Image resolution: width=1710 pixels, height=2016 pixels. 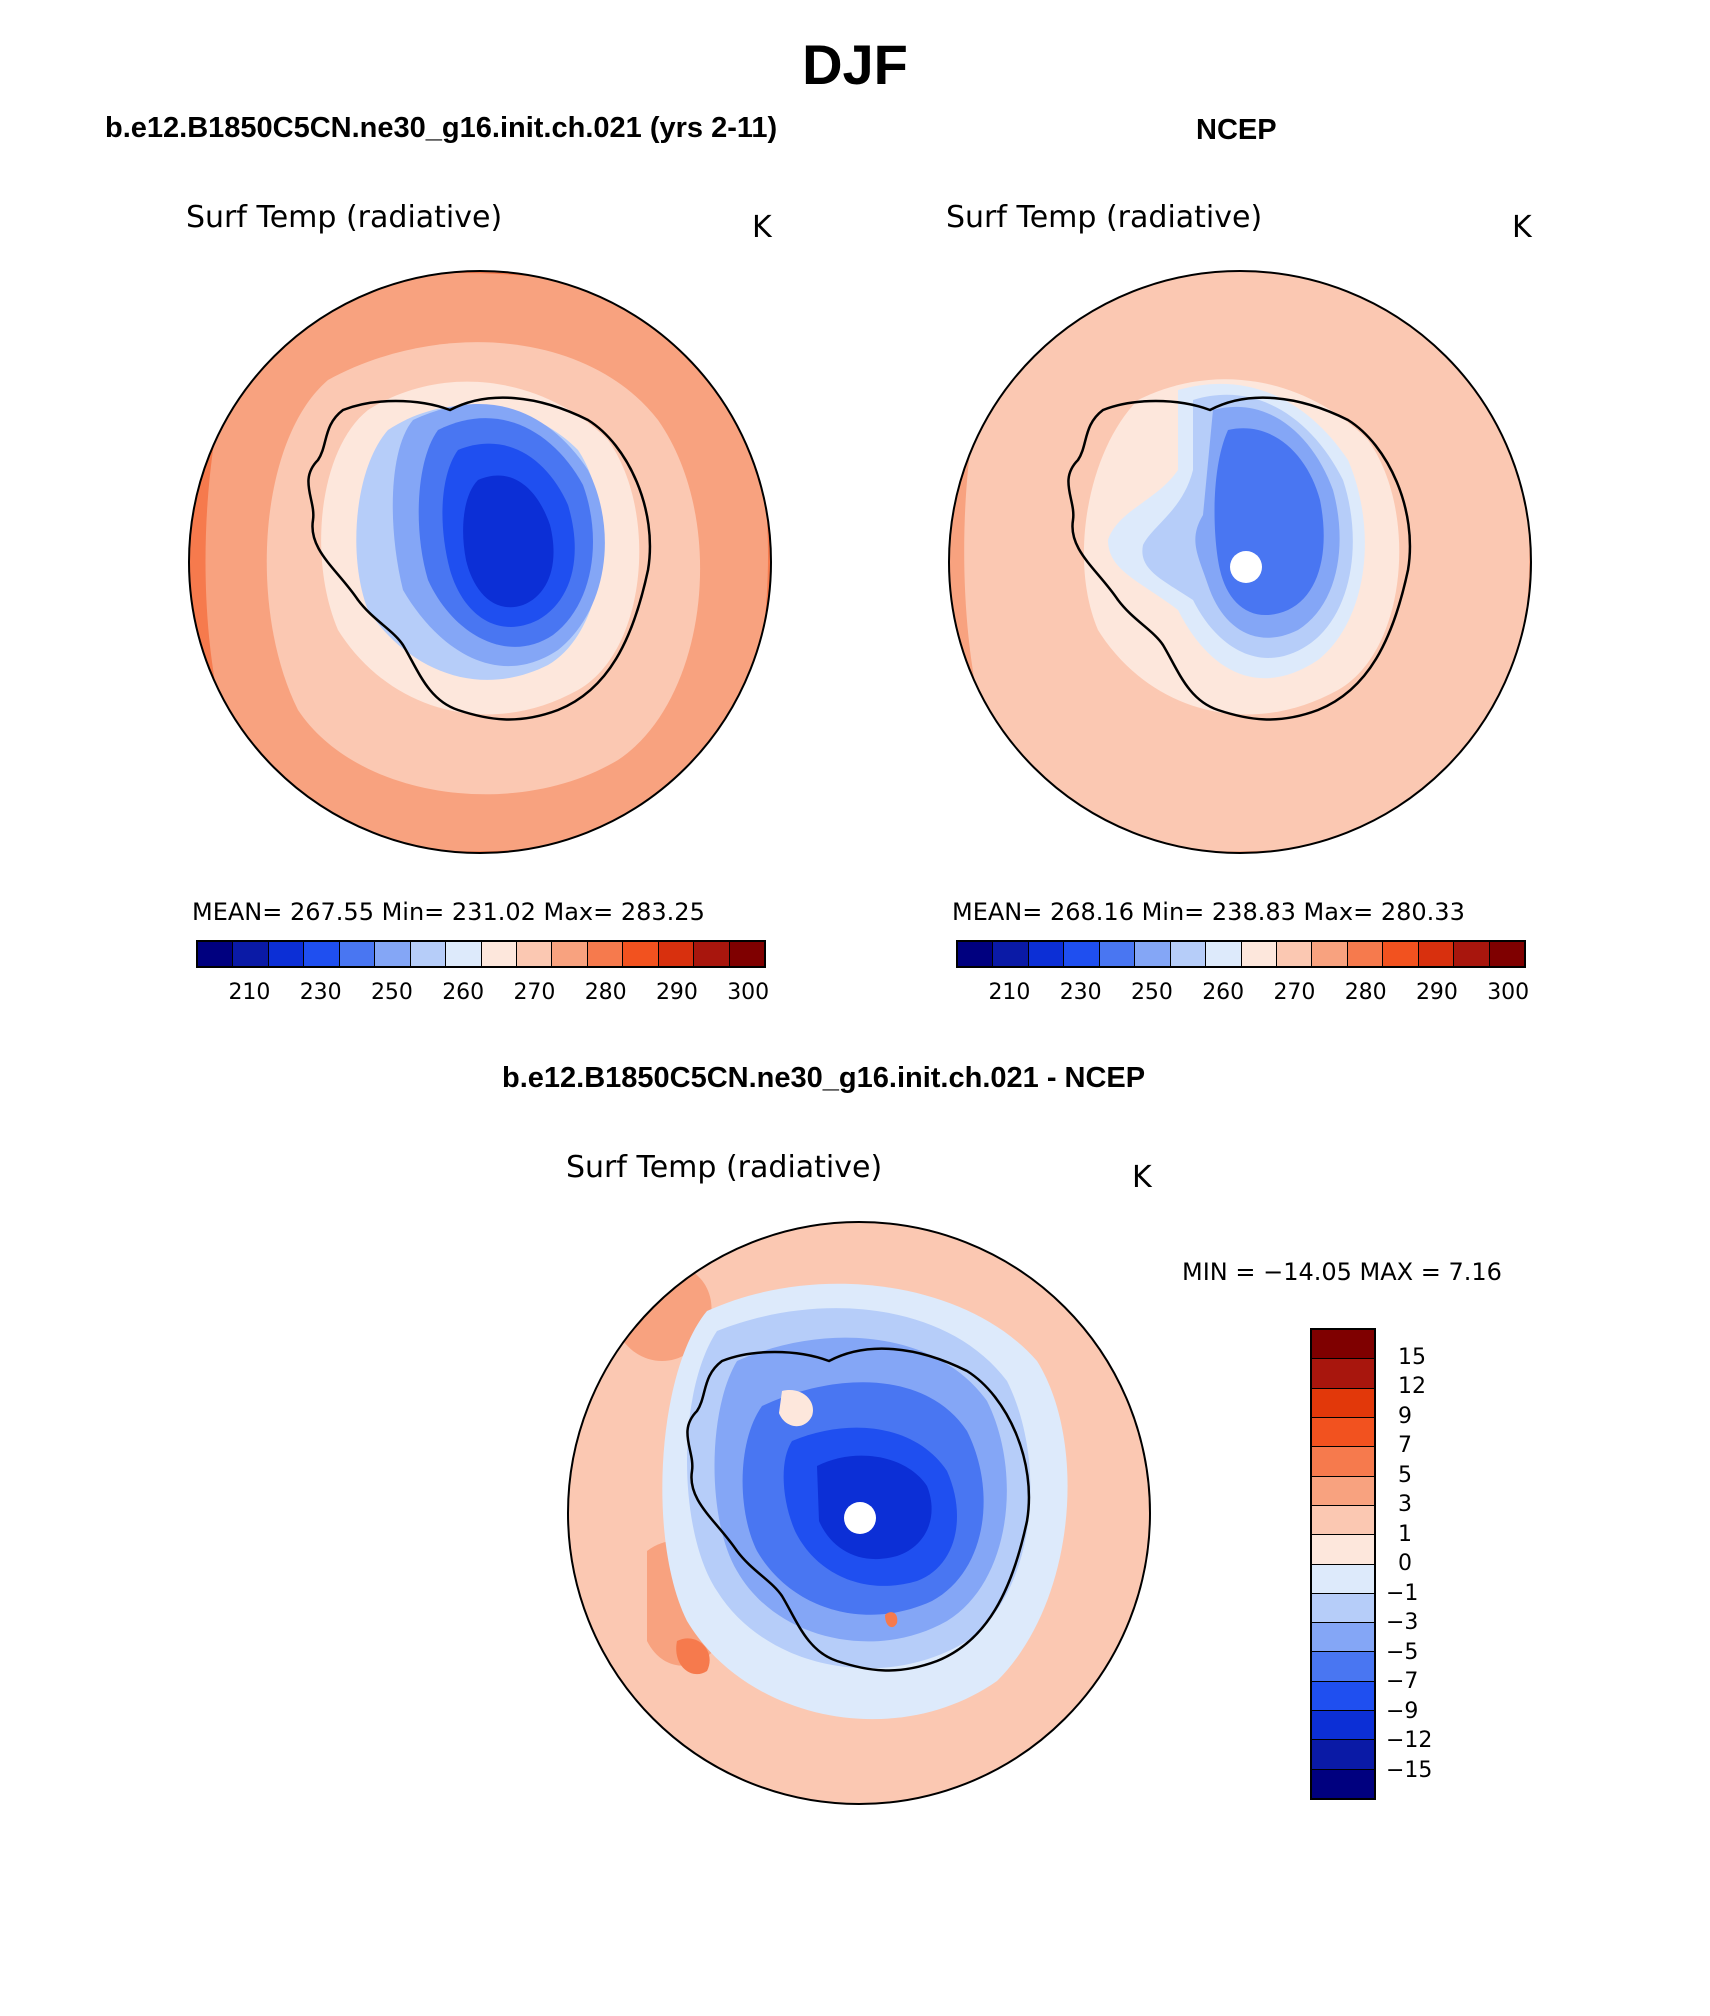 What do you see at coordinates (1402, 1681) in the screenshot?
I see `colorbar-tick-label: −7` at bounding box center [1402, 1681].